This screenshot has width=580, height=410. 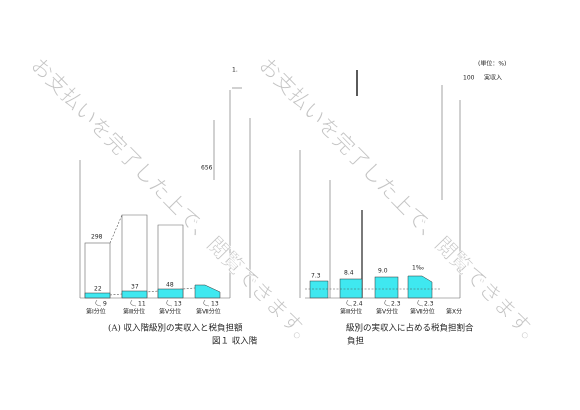 I want to click on category-label: 第Ⅰ分位, so click(x=96, y=312).